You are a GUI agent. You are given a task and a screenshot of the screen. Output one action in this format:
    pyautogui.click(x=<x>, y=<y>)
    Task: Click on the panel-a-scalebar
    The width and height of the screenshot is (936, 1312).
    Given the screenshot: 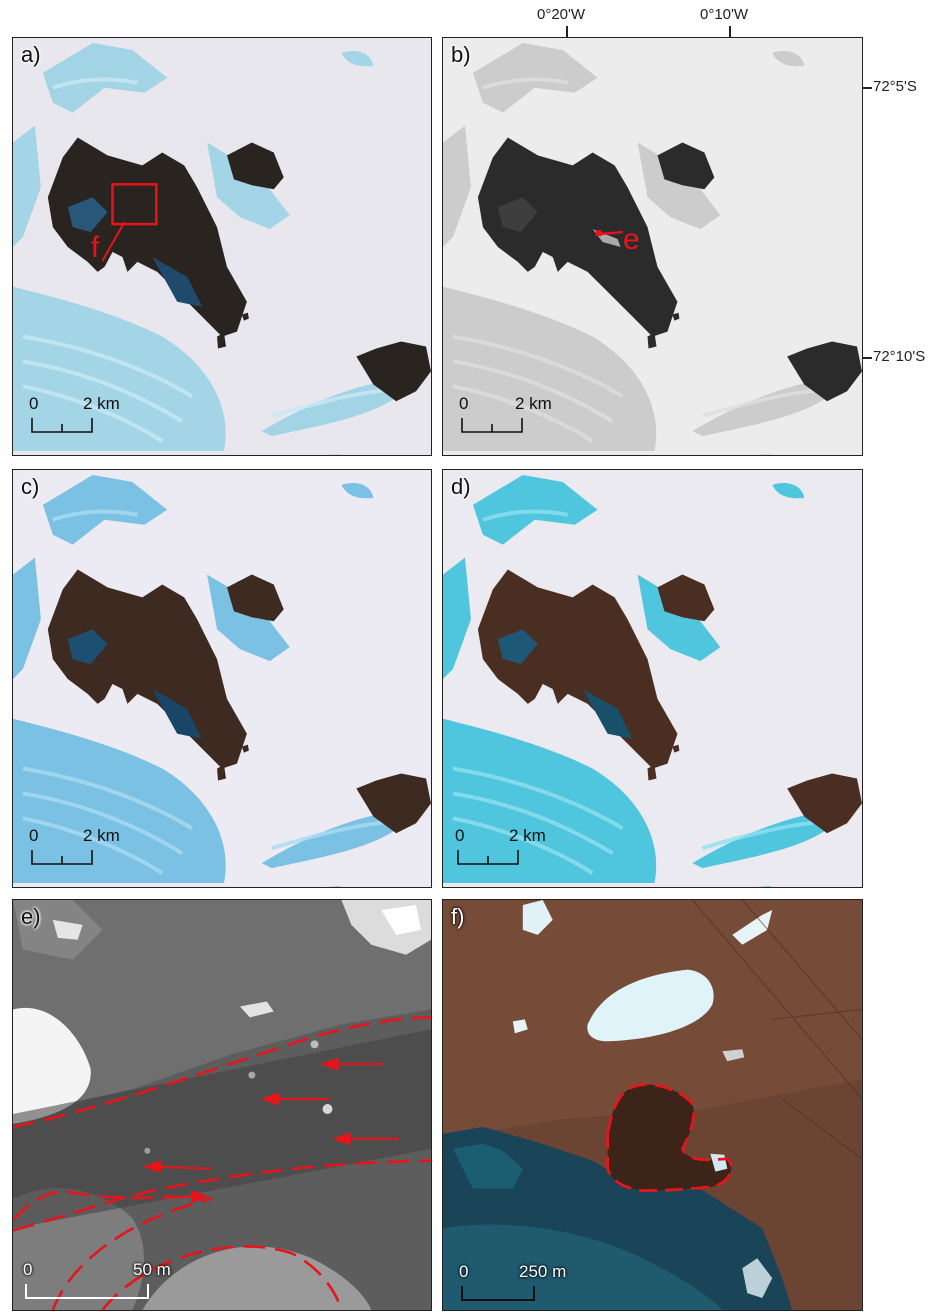 What is the action you would take?
    pyautogui.click(x=62, y=425)
    